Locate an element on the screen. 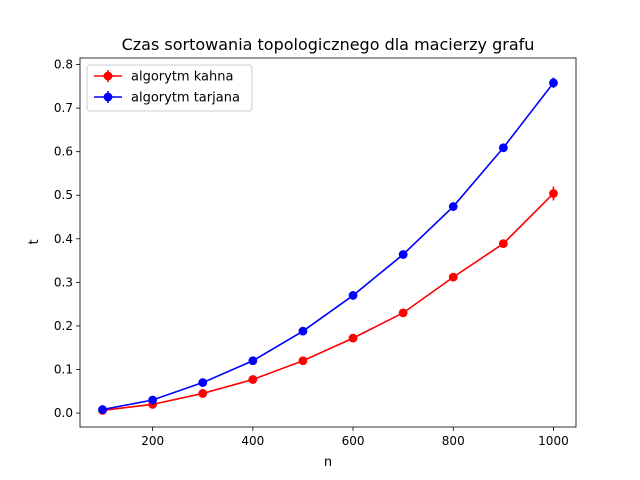 The image size is (640, 480). y-tick-label: 0.0 is located at coordinates (63, 413).